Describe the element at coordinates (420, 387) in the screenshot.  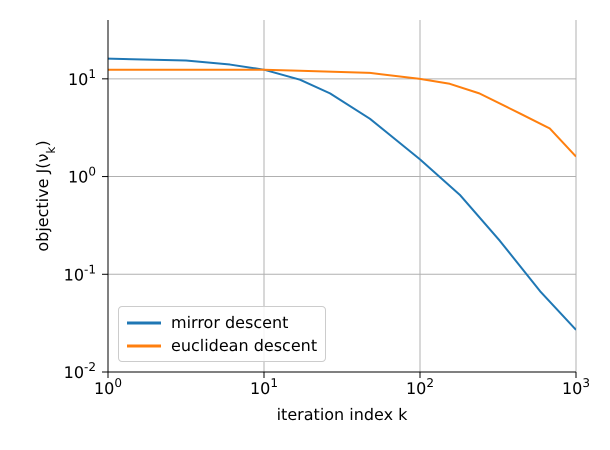
I see `x-tick-label: 10$^{2}$` at that location.